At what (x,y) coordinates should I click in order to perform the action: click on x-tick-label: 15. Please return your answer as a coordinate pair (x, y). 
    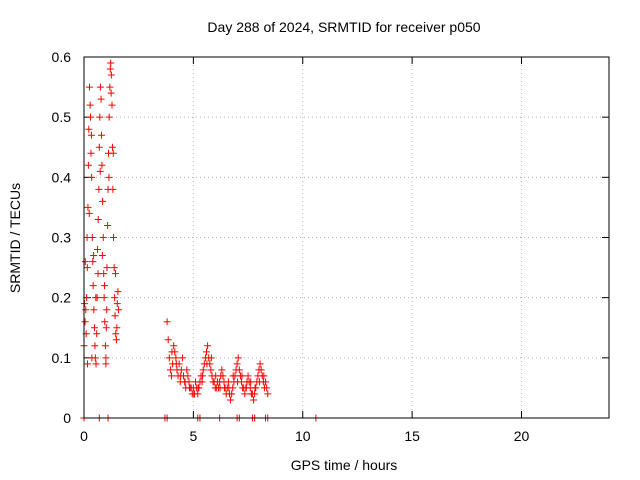
    Looking at the image, I should click on (412, 436).